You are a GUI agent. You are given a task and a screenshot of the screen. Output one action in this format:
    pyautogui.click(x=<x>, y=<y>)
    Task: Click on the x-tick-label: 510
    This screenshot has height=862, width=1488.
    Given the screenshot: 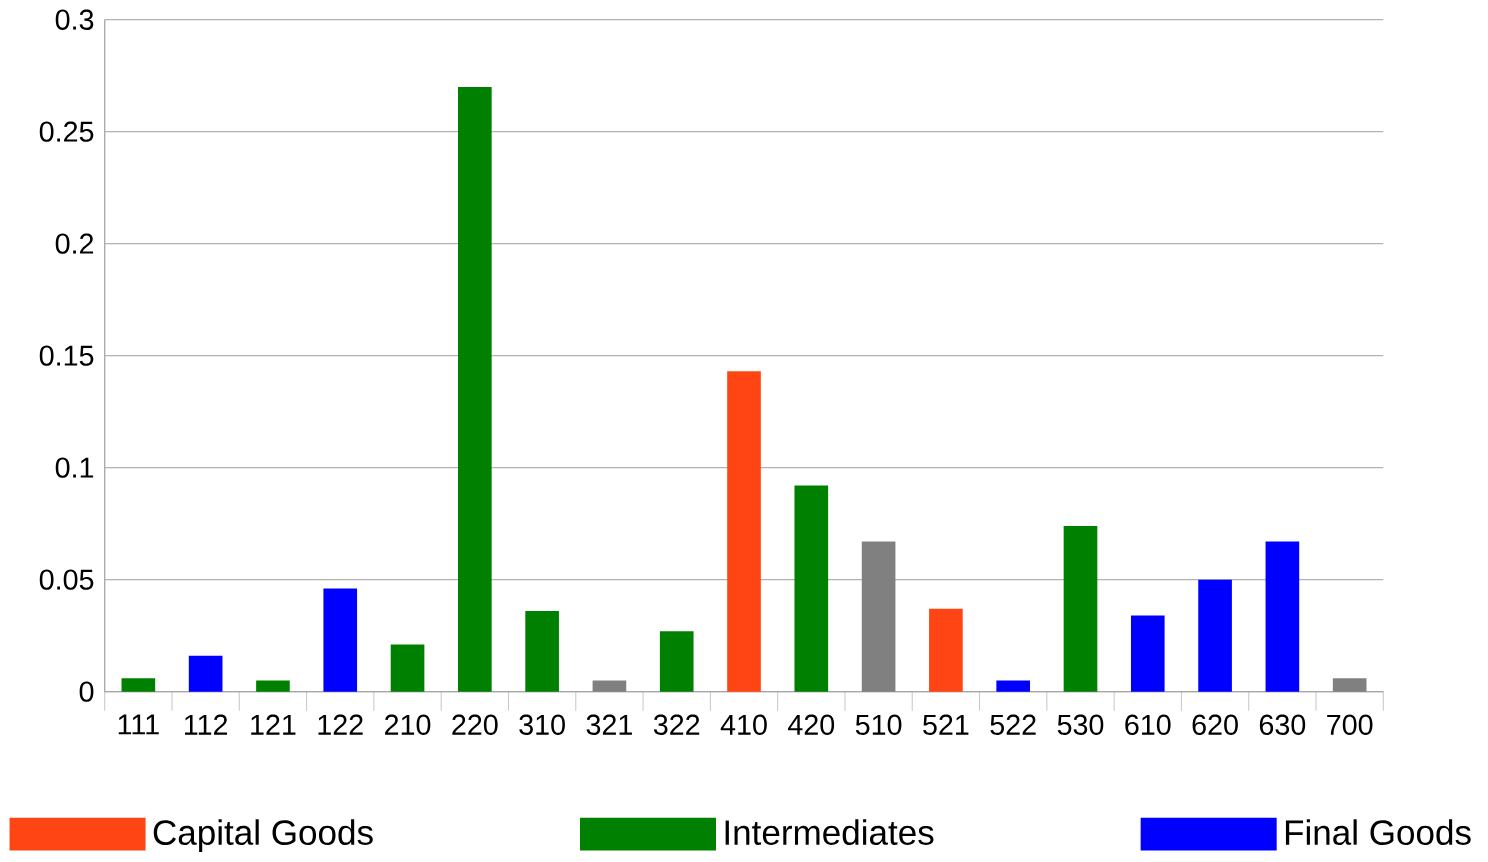 What is the action you would take?
    pyautogui.click(x=878, y=725)
    